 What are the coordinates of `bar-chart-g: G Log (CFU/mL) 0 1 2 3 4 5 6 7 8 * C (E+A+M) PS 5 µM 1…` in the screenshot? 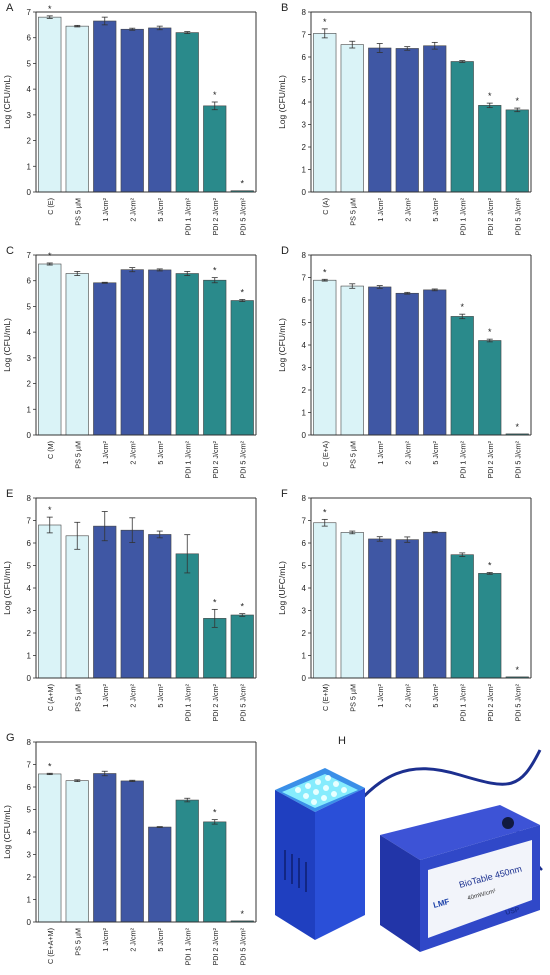 It's located at (129, 849).